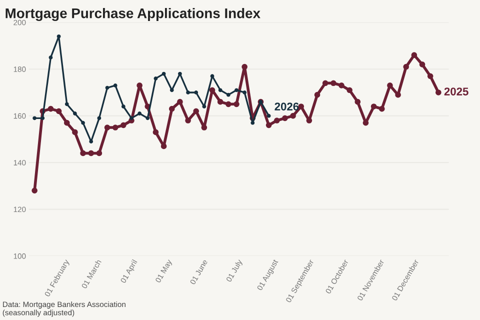 The width and height of the screenshot is (480, 320). I want to click on series-label: 2026, so click(286, 106).